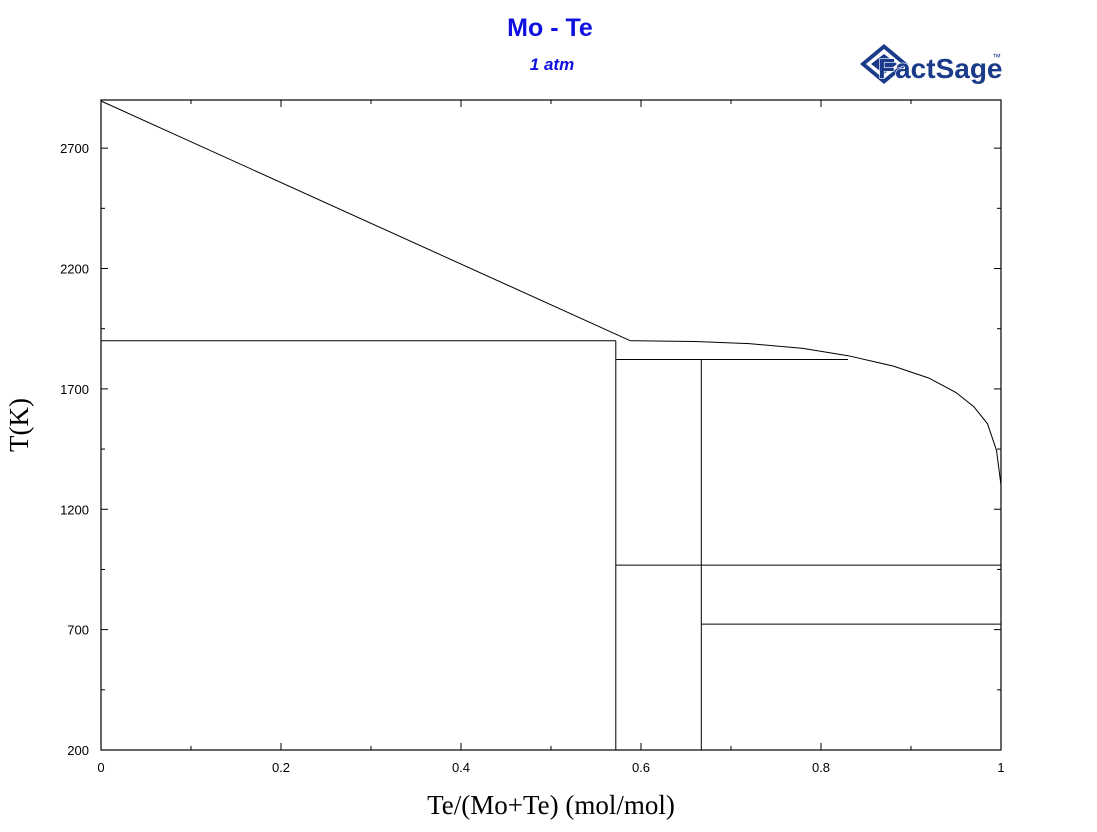 This screenshot has width=1097, height=832. Describe the element at coordinates (821, 767) in the screenshot. I see `x-tick-label: 0.8` at that location.